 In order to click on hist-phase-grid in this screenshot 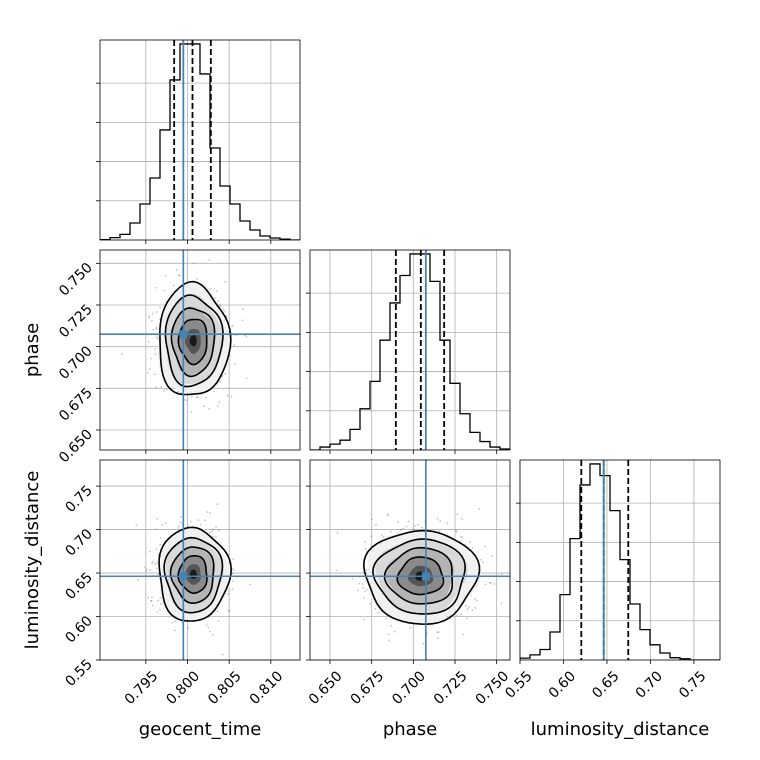, I will do `click(410, 350)`.